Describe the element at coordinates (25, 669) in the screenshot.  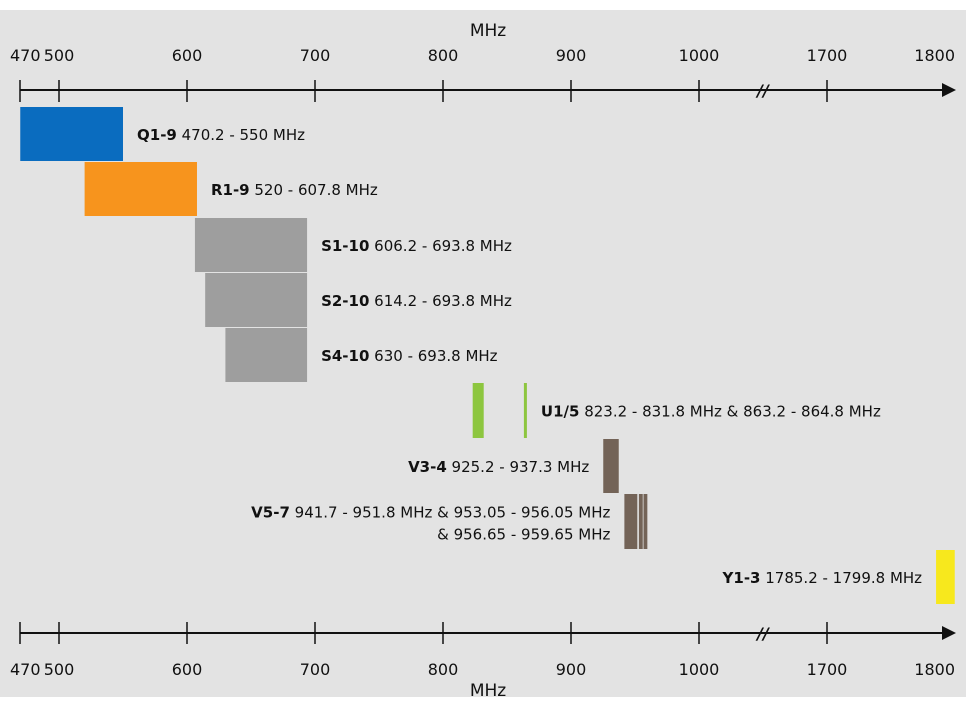
I see `bottom-tick-label: 470` at that location.